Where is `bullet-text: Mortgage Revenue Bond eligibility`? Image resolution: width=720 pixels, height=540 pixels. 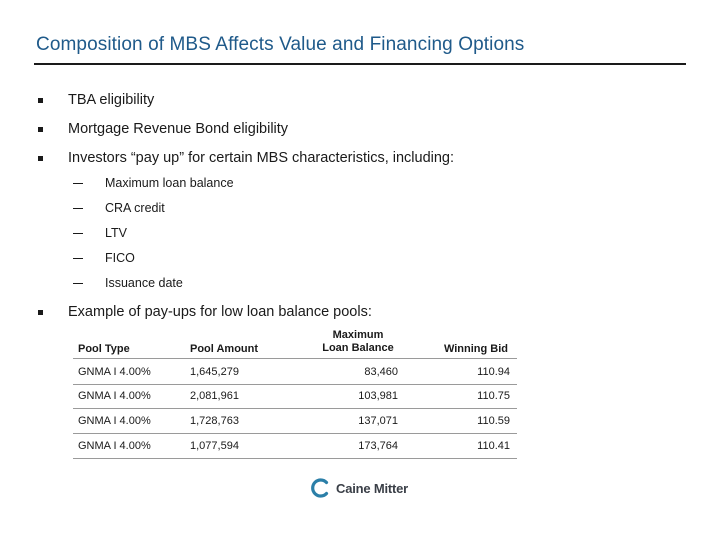
bullet-text: Mortgage Revenue Bond eligibility is located at coordinates (178, 129).